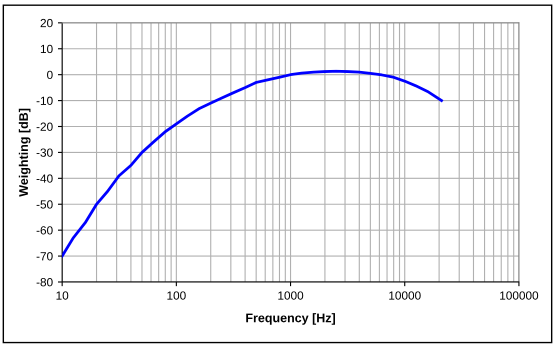 The width and height of the screenshot is (555, 346). Describe the element at coordinates (291, 295) in the screenshot. I see `x-tick-label: 1000` at that location.